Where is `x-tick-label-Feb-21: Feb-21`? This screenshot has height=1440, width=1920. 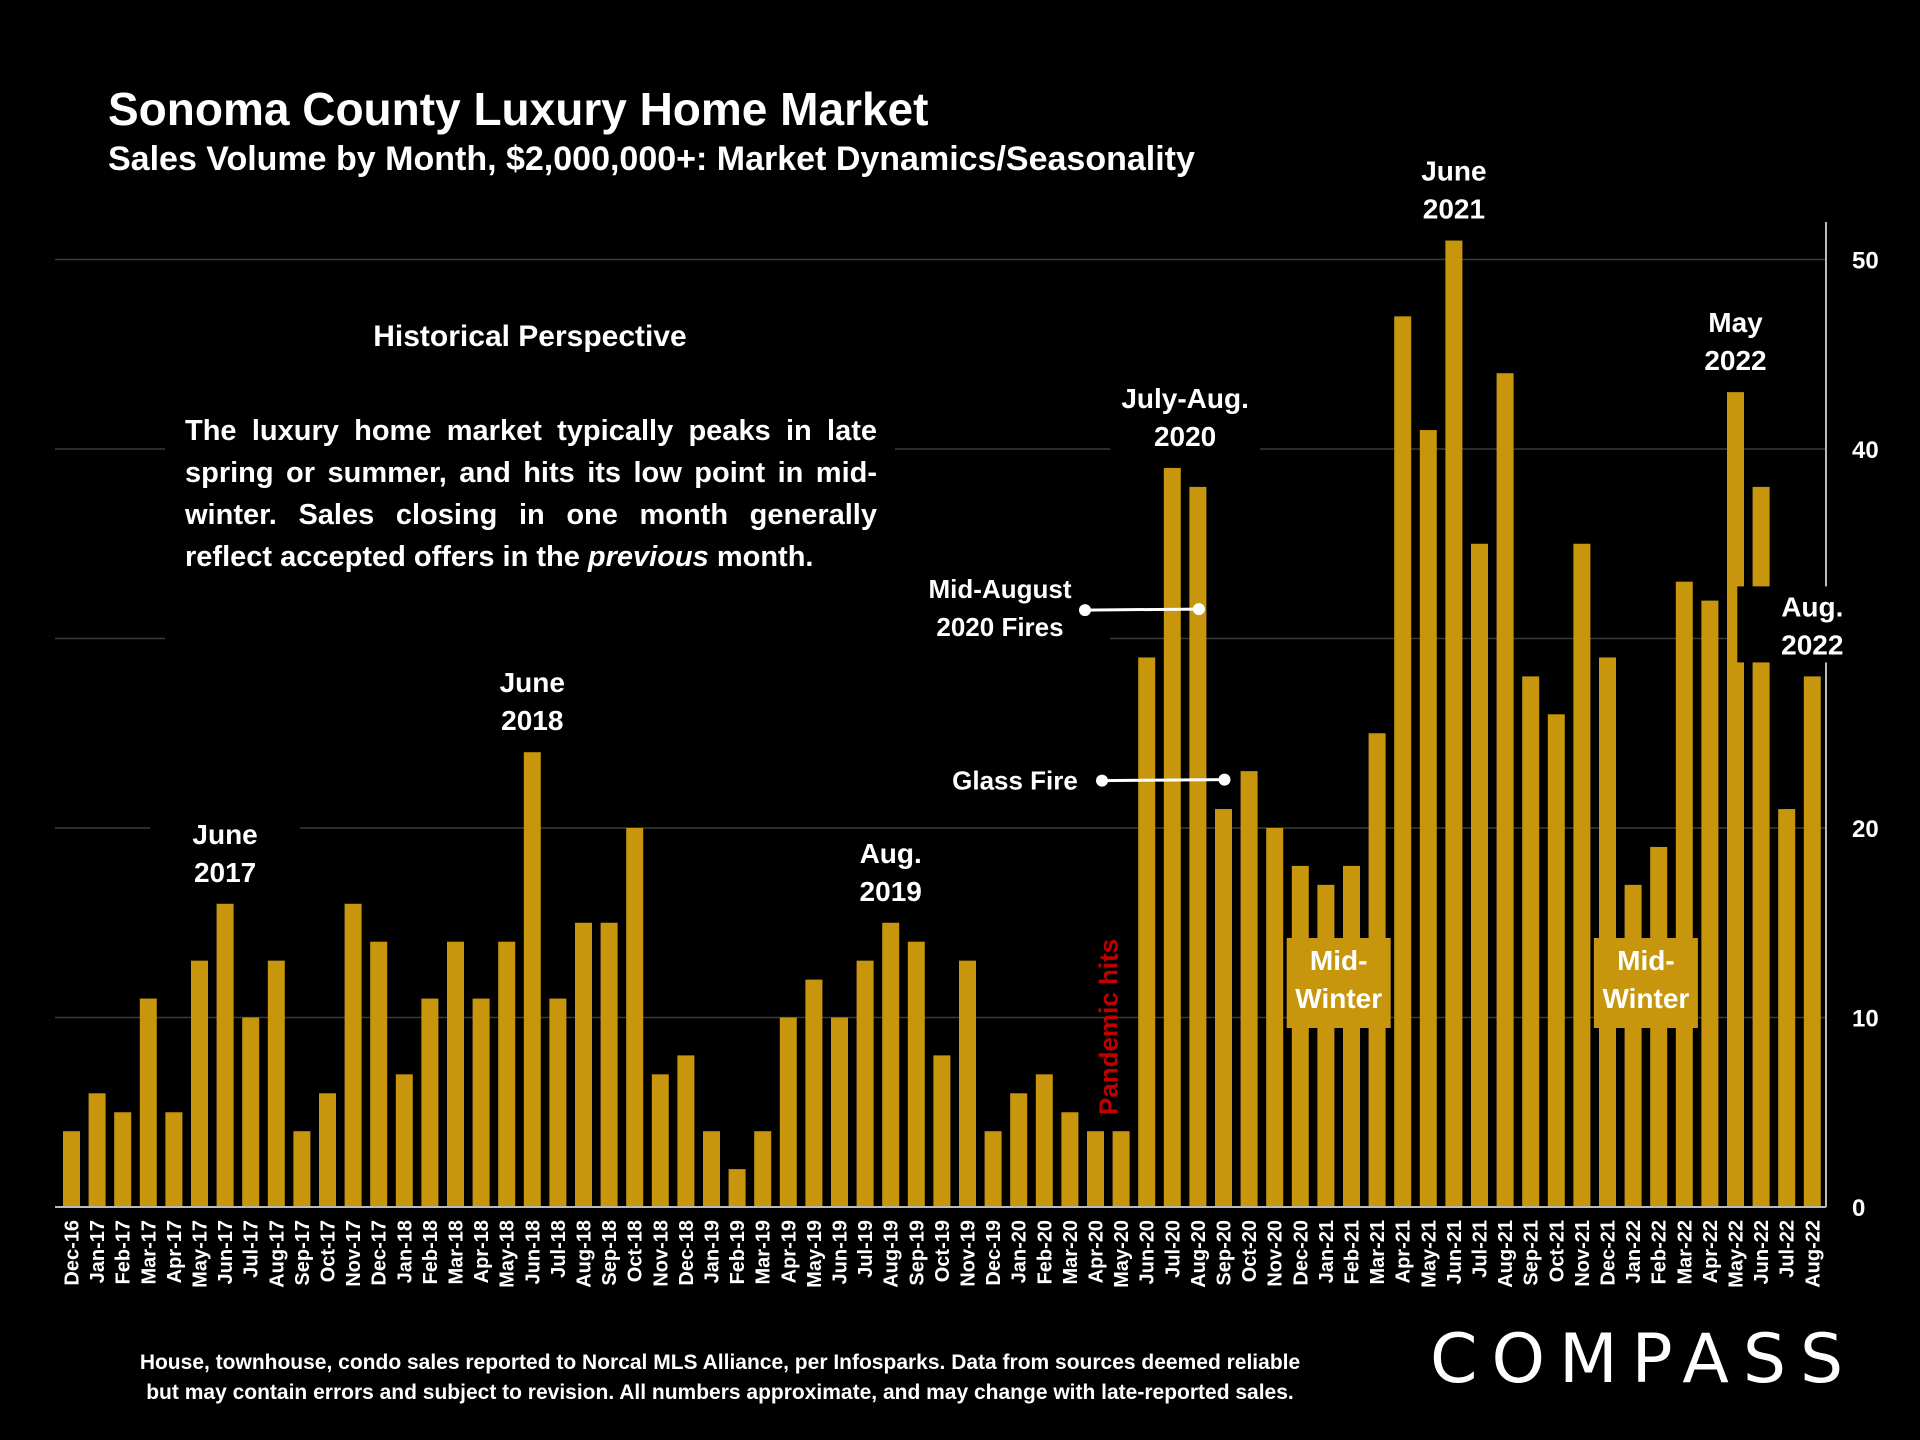
x-tick-label-Feb-21: Feb-21 is located at coordinates (1353, 1252).